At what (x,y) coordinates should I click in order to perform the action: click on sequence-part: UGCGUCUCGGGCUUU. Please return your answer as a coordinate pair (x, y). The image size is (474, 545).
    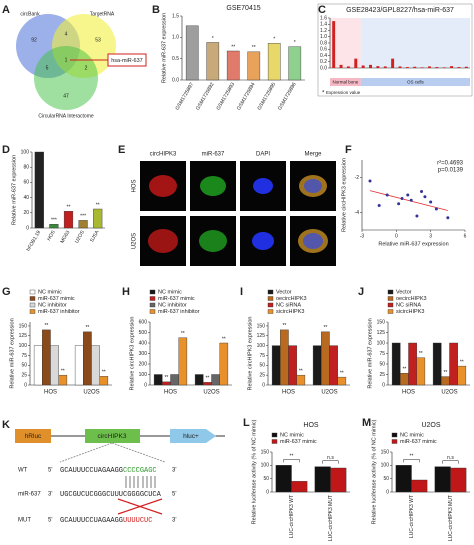
    Looking at the image, I should click on (91, 495).